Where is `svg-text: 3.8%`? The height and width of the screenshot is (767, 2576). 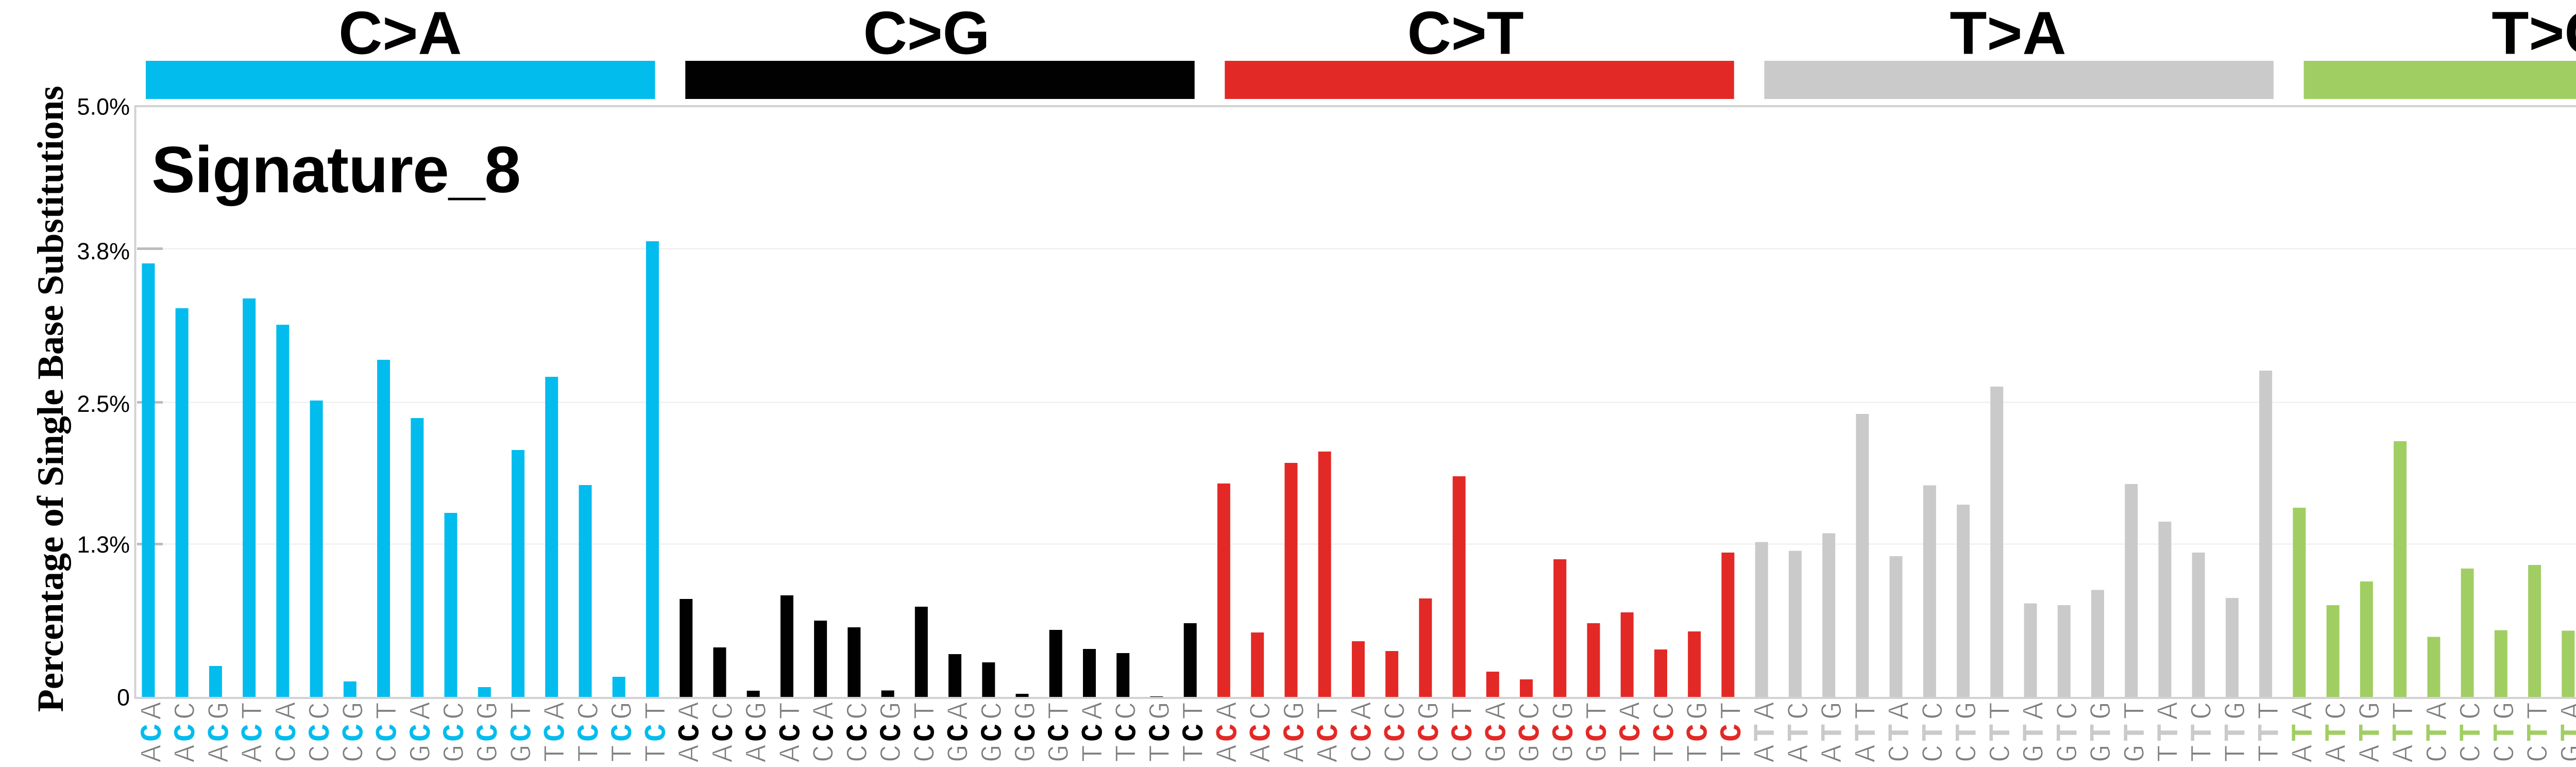
svg-text: 3.8% is located at coordinates (103, 251).